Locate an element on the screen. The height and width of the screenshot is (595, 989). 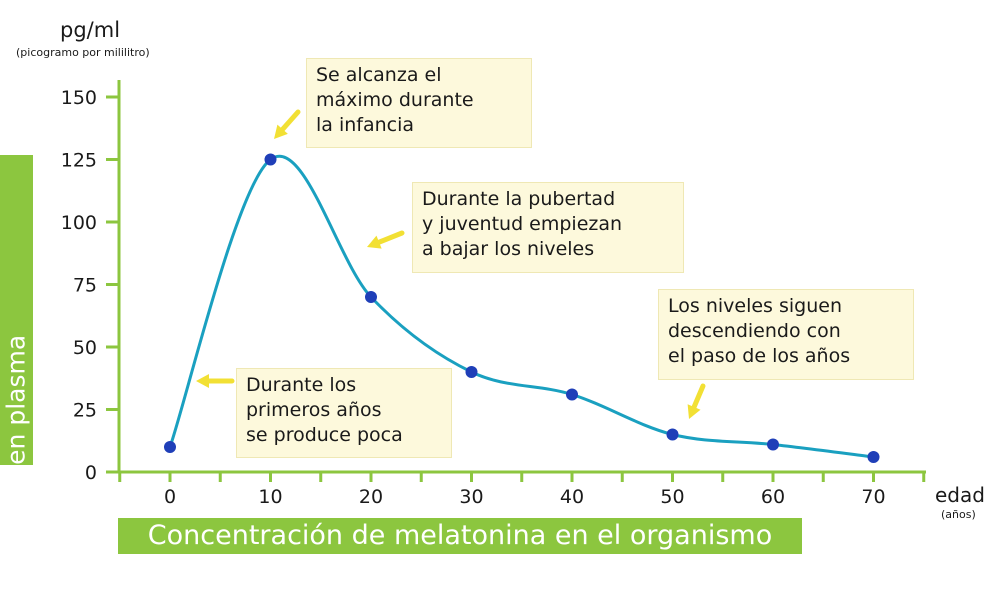
y-tick-label: 50 is located at coordinates (85, 348).